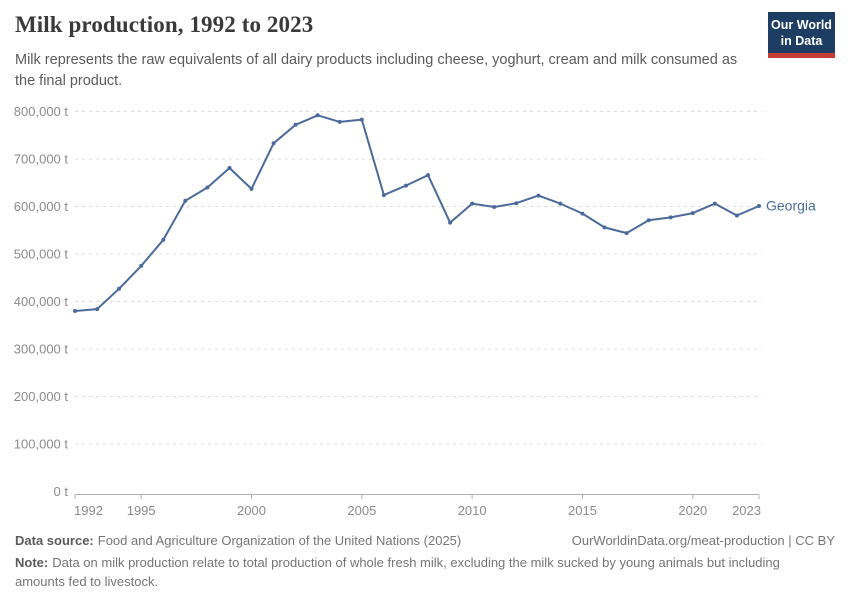 The image size is (850, 600). What do you see at coordinates (61, 491) in the screenshot?
I see `y-axis-label: 0 t` at bounding box center [61, 491].